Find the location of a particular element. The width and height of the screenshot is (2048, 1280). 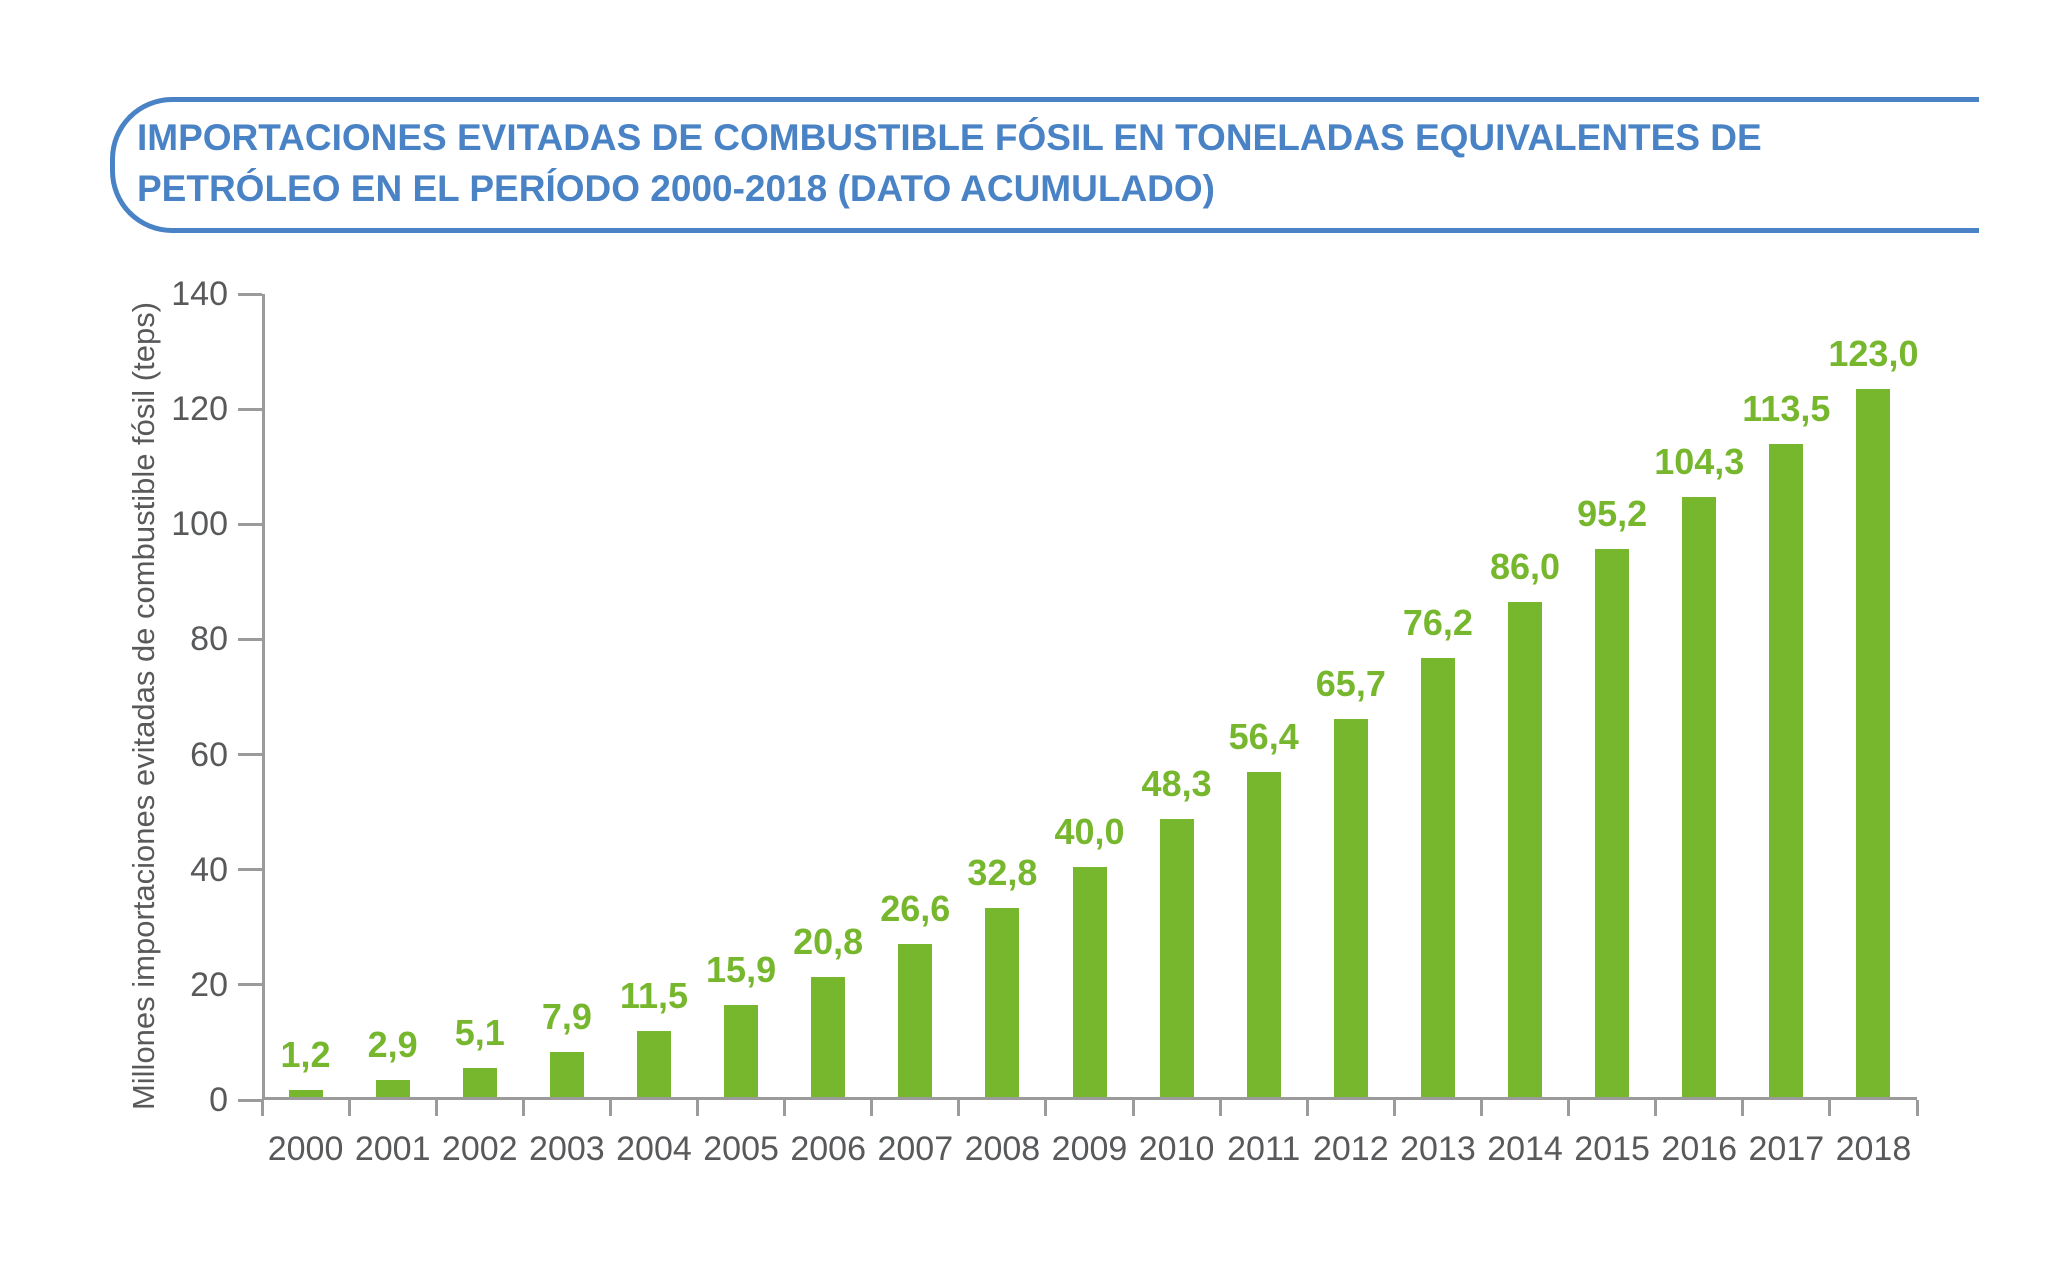

x-axis-label-2009: 2009 is located at coordinates (1089, 1149).